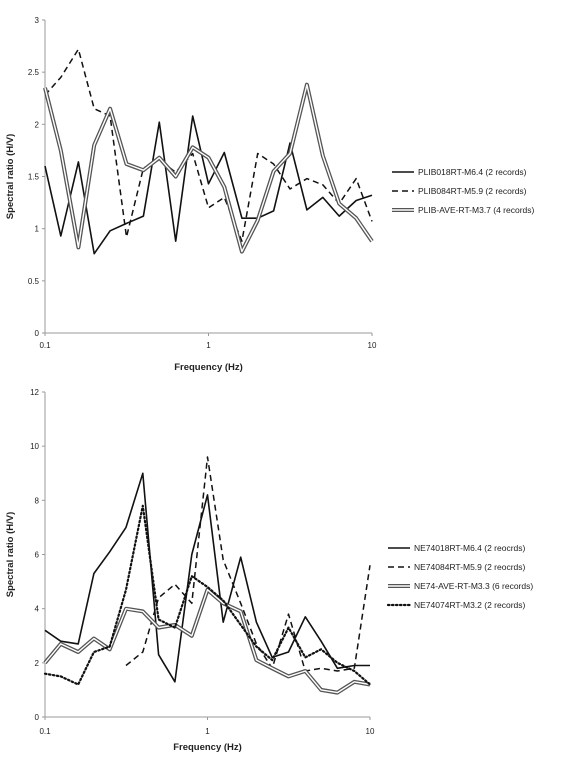 This screenshot has height=769, width=567. I want to click on legend-label-2: NE74084RT-M5.9 (2 reocrds), so click(470, 567).